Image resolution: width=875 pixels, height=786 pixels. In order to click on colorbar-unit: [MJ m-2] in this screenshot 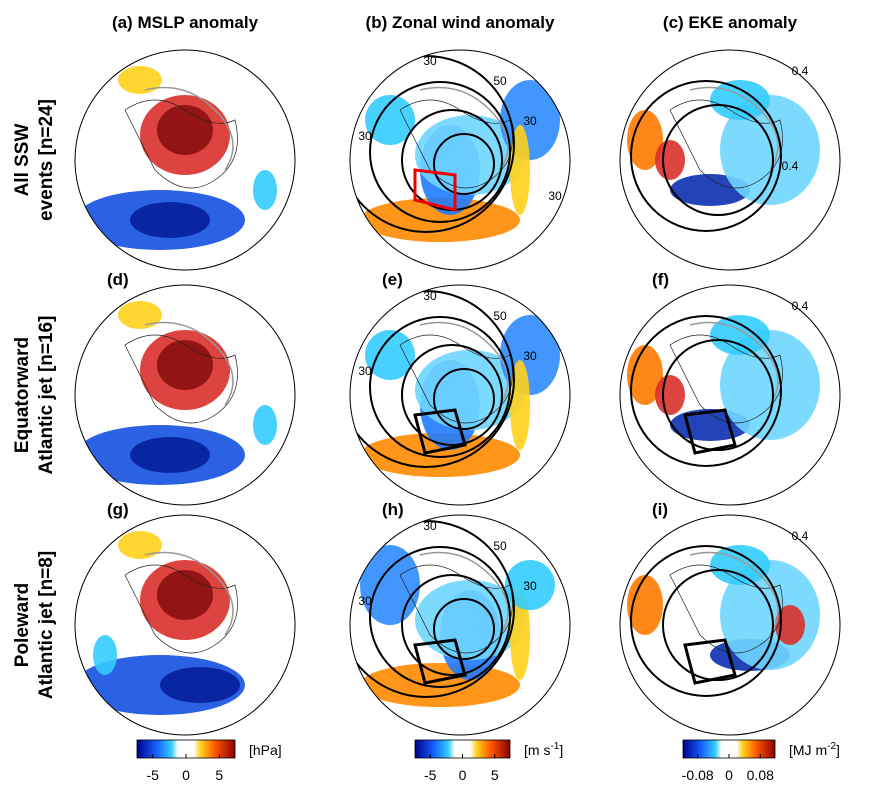, I will do `click(814, 749)`.